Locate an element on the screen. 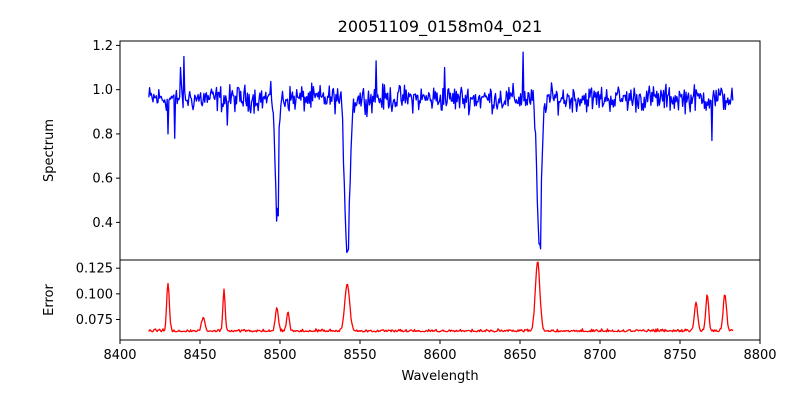 The image size is (800, 400). spectrum-y-tick-label: 1.0 is located at coordinates (102, 90).